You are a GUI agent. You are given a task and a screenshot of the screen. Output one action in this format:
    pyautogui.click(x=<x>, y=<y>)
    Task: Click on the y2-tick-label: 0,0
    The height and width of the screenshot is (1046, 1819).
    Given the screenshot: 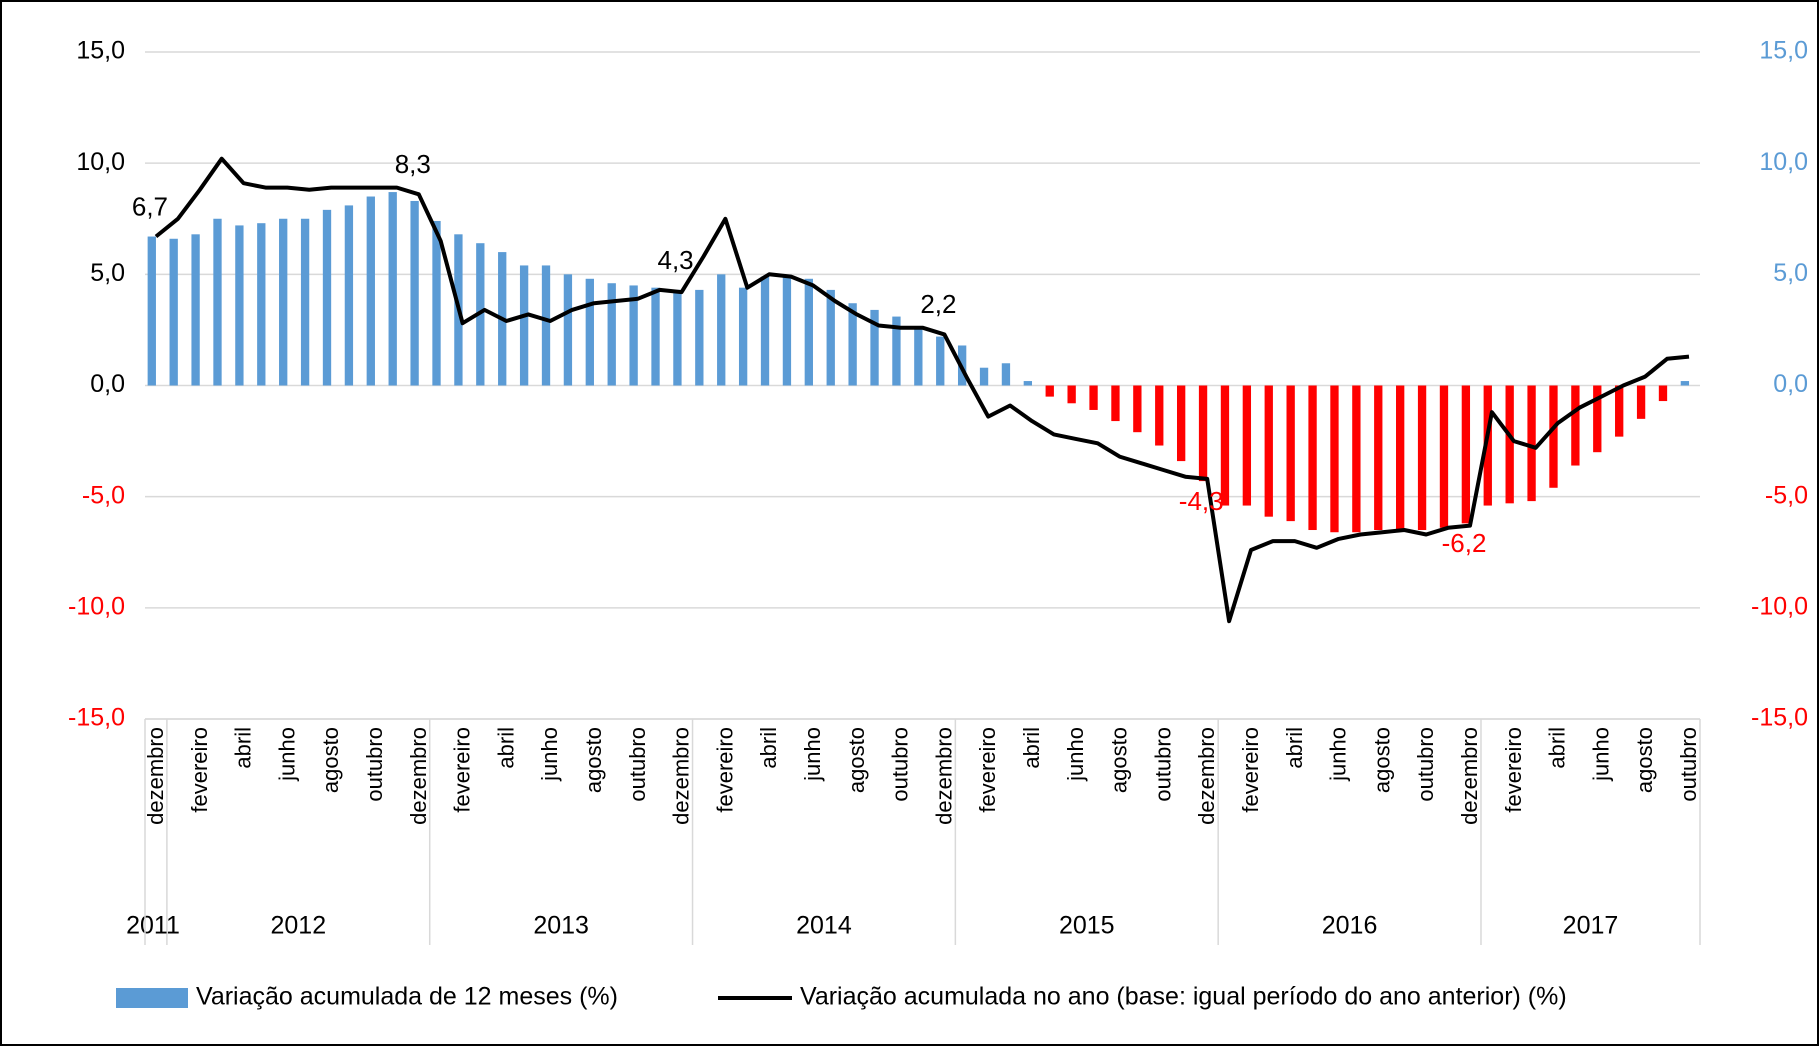 What is the action you would take?
    pyautogui.click(x=1790, y=384)
    